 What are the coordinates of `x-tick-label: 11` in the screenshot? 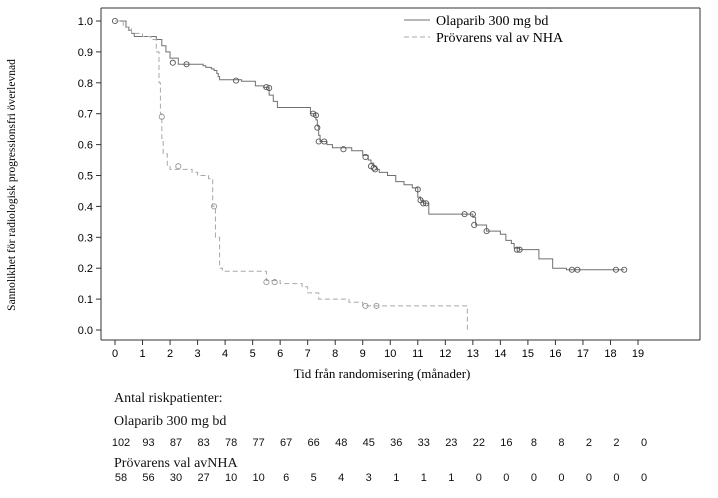 It's located at (417, 354).